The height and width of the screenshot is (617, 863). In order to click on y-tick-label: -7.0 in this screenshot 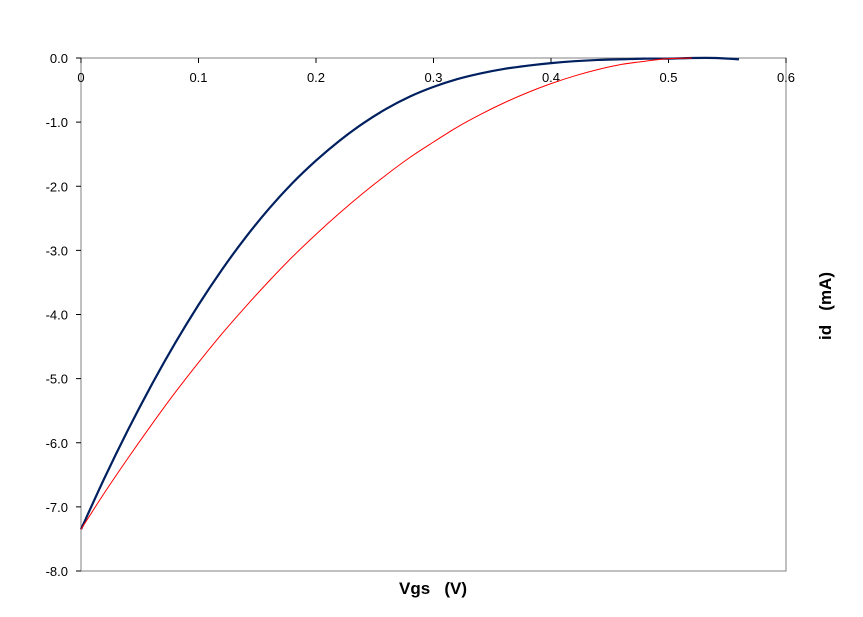, I will do `click(57, 507)`.